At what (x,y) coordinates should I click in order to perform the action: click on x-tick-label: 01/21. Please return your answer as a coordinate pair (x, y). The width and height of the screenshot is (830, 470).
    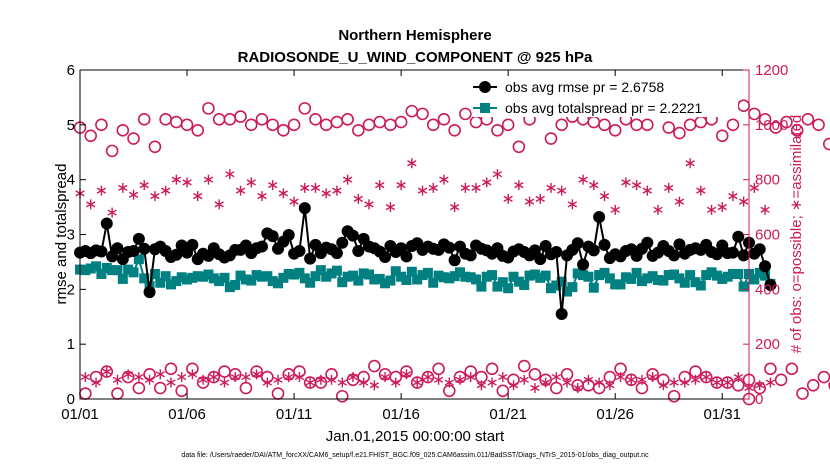
    Looking at the image, I should click on (508, 414).